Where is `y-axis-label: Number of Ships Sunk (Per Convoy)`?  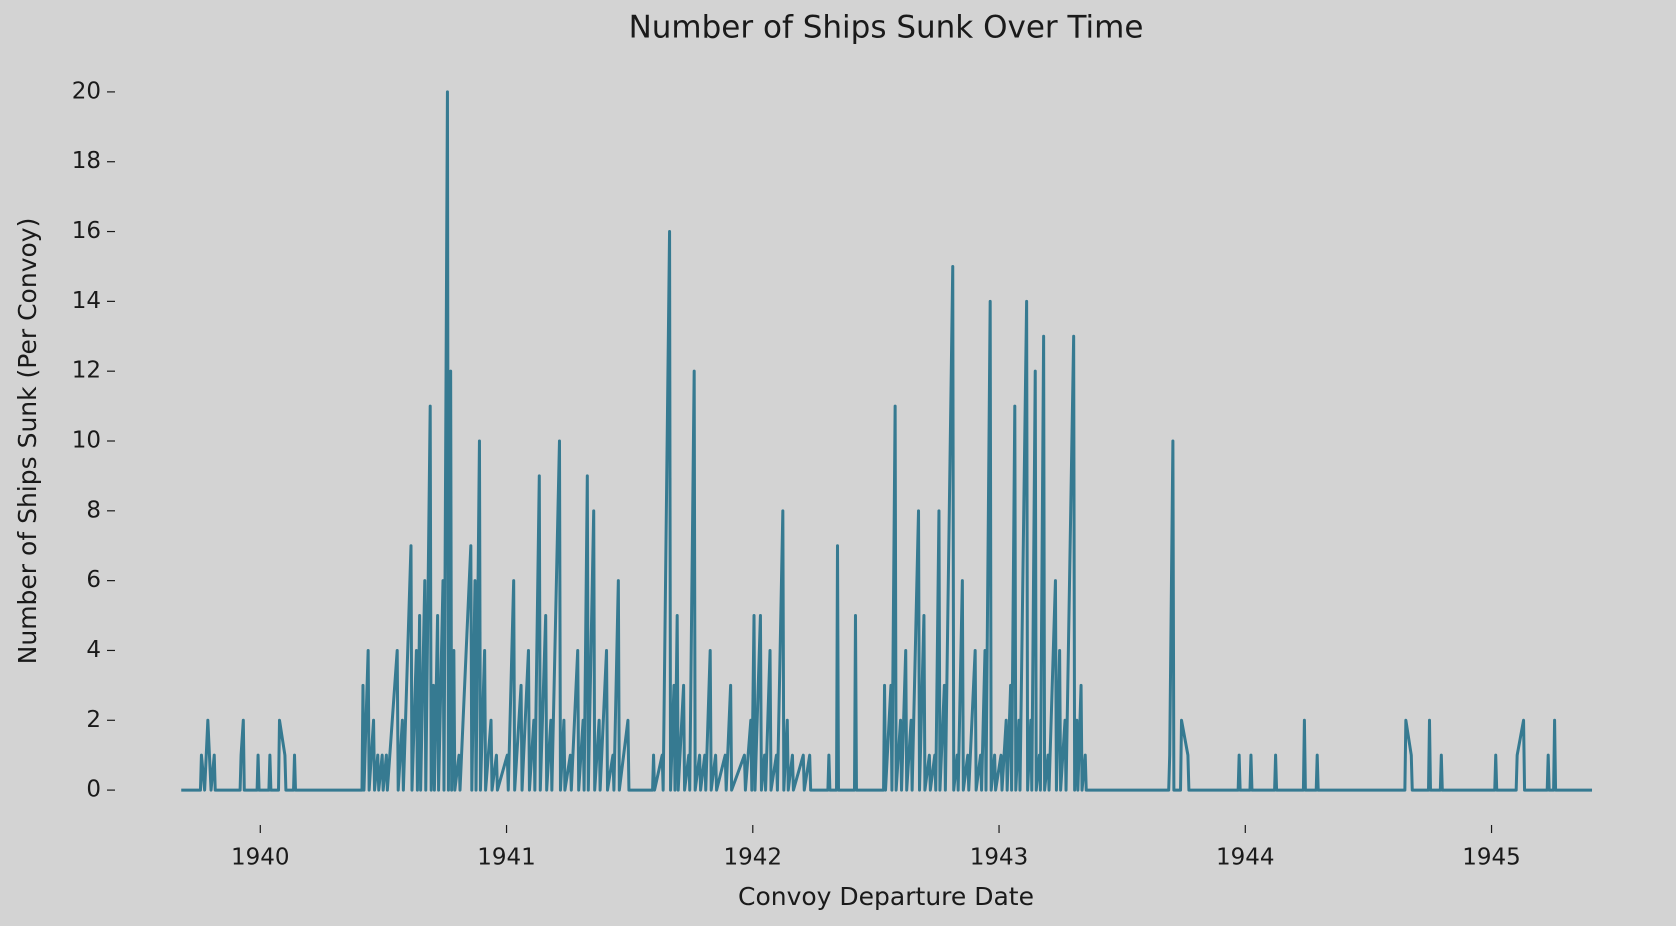
y-axis-label: Number of Ships Sunk (Per Convoy) is located at coordinates (27, 441).